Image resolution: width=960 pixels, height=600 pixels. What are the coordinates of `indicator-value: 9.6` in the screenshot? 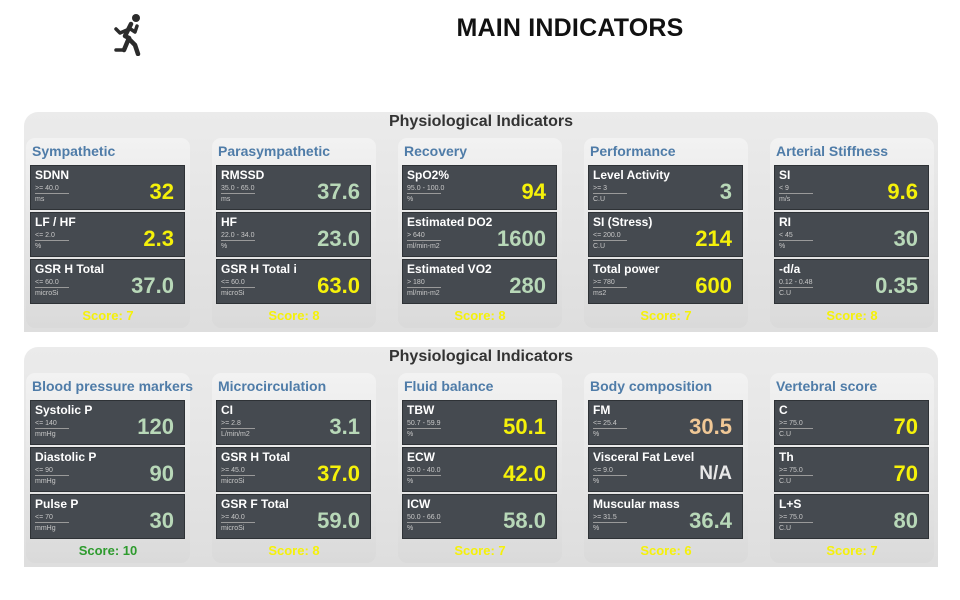 It's located at (902, 191).